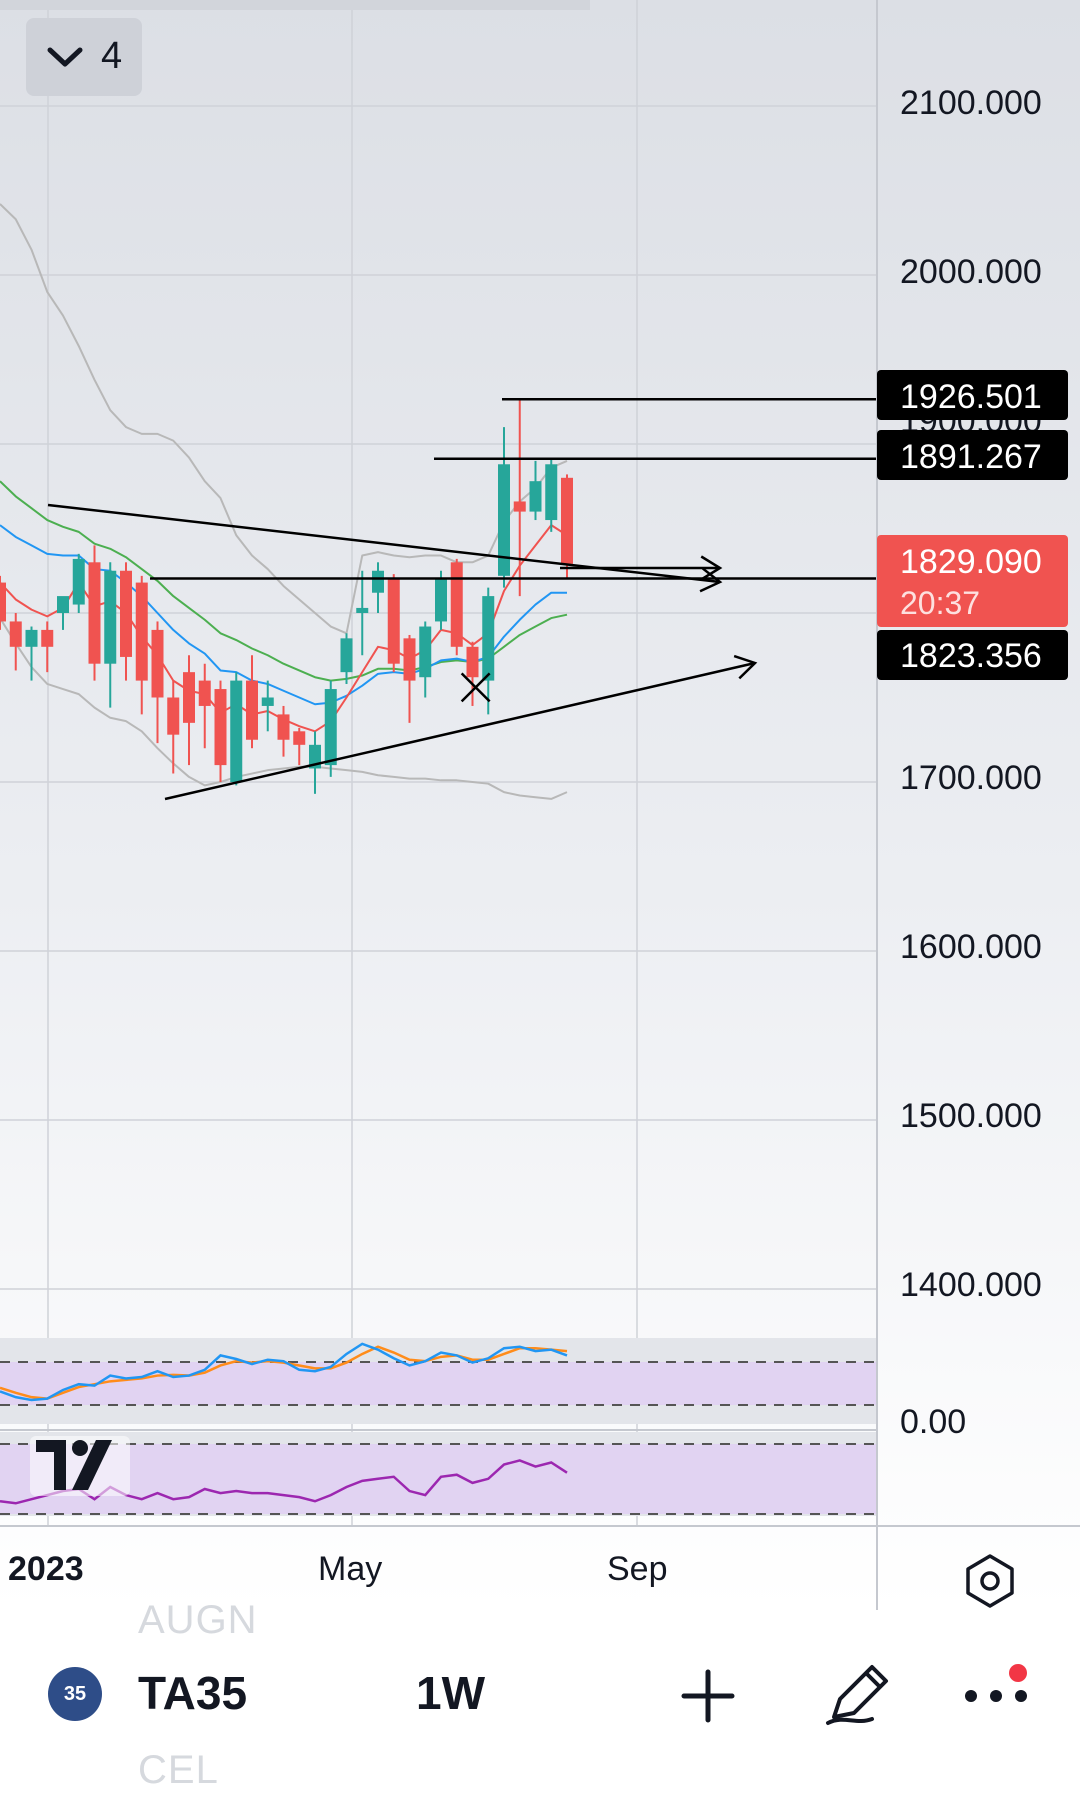 Image resolution: width=1080 pixels, height=1793 pixels. I want to click on cross-marker, so click(475, 687).